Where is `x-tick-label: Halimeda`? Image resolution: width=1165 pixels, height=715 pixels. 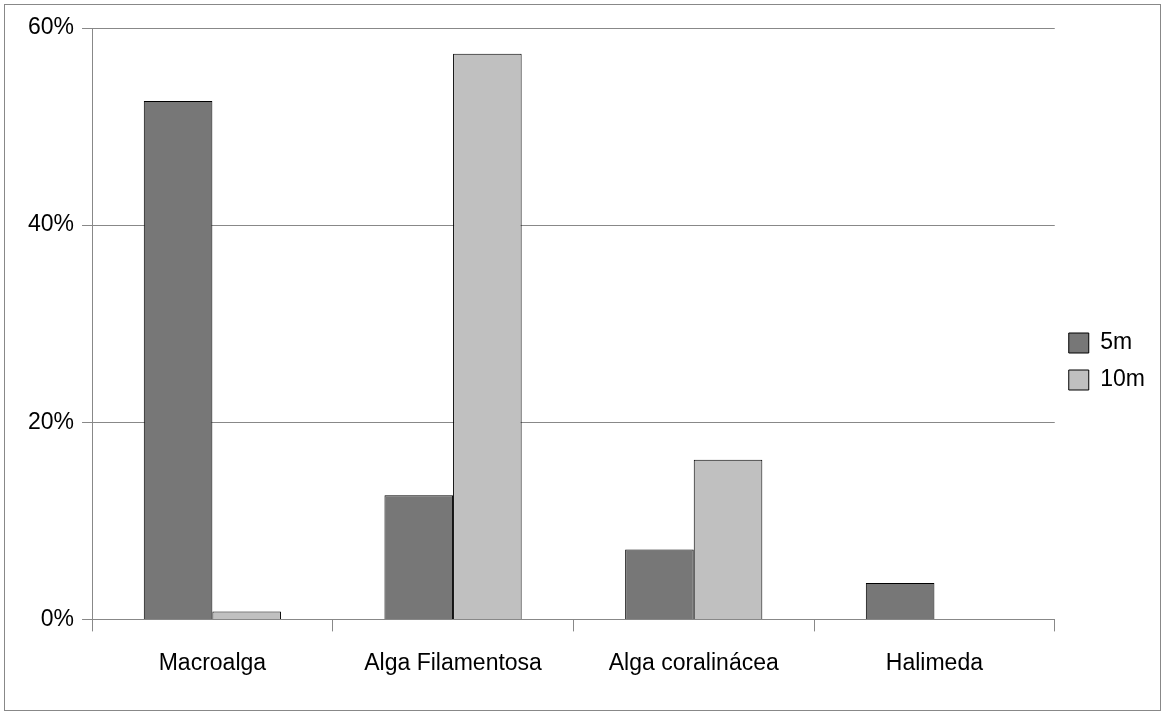
x-tick-label: Halimeda is located at coordinates (934, 661).